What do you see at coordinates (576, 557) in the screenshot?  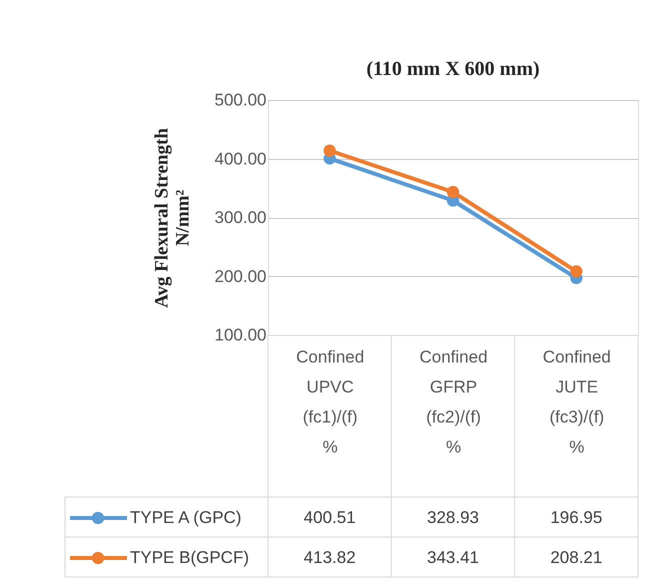 I see `data-label: 208.21` at bounding box center [576, 557].